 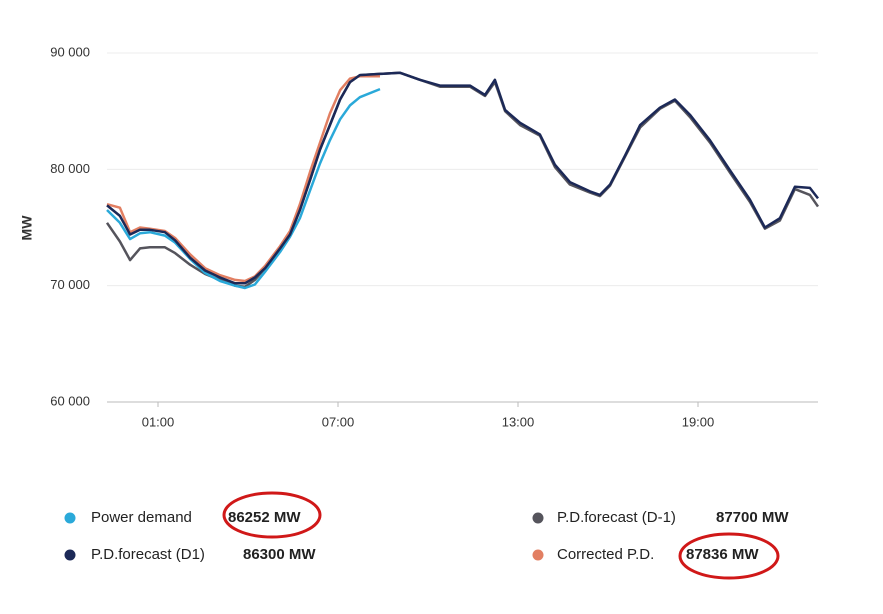 I want to click on legend-value: 86300 MW, so click(x=279, y=554).